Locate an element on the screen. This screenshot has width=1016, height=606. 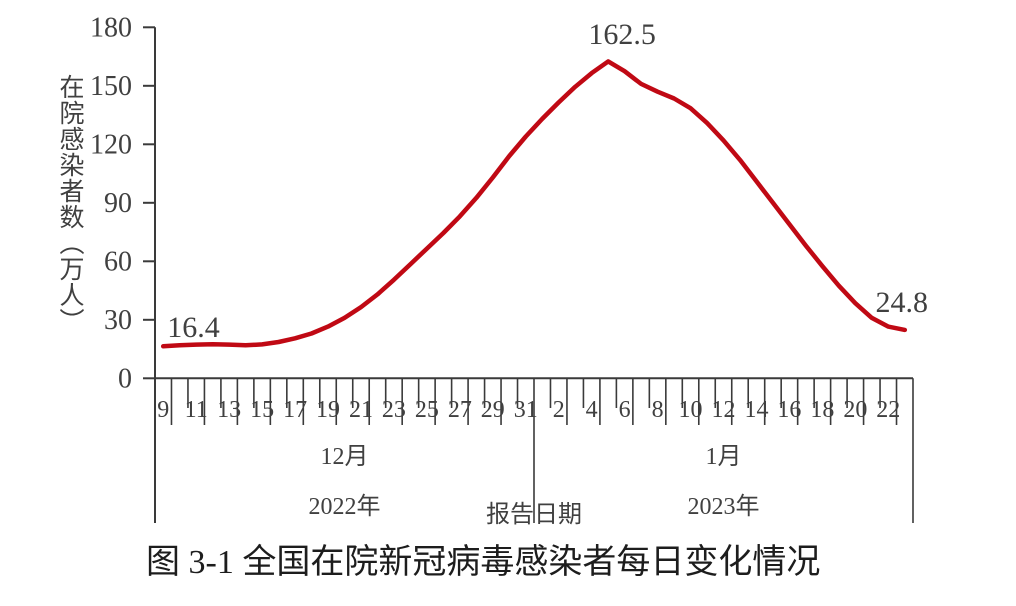
day-label: 22 is located at coordinates (888, 410).